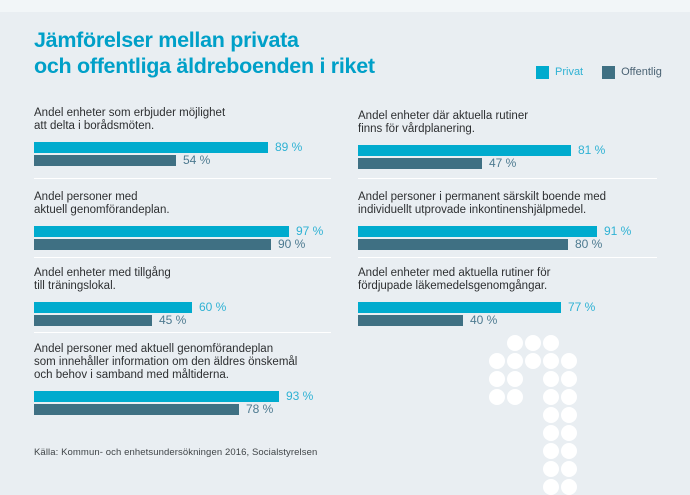  I want to click on bar-group: 81 % 47 %, so click(507, 156).